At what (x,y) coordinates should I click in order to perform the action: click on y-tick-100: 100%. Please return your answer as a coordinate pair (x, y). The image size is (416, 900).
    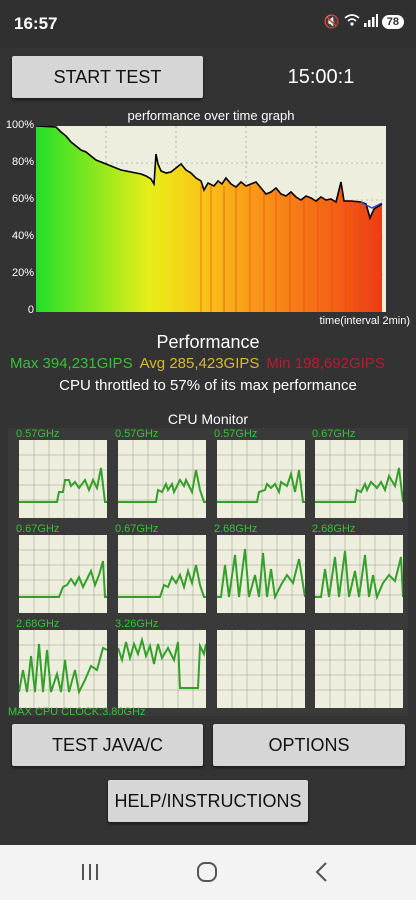
    Looking at the image, I should click on (19, 125).